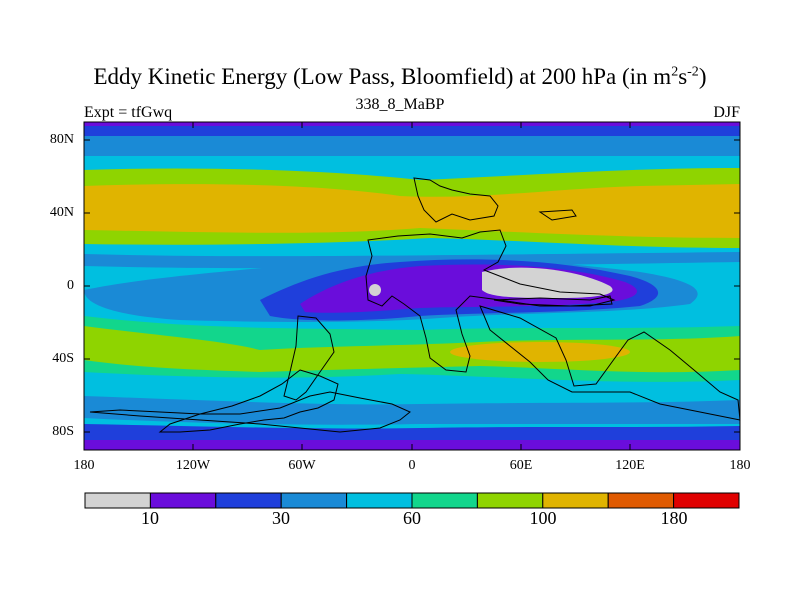  What do you see at coordinates (726, 112) in the screenshot?
I see `season-label: DJF` at bounding box center [726, 112].